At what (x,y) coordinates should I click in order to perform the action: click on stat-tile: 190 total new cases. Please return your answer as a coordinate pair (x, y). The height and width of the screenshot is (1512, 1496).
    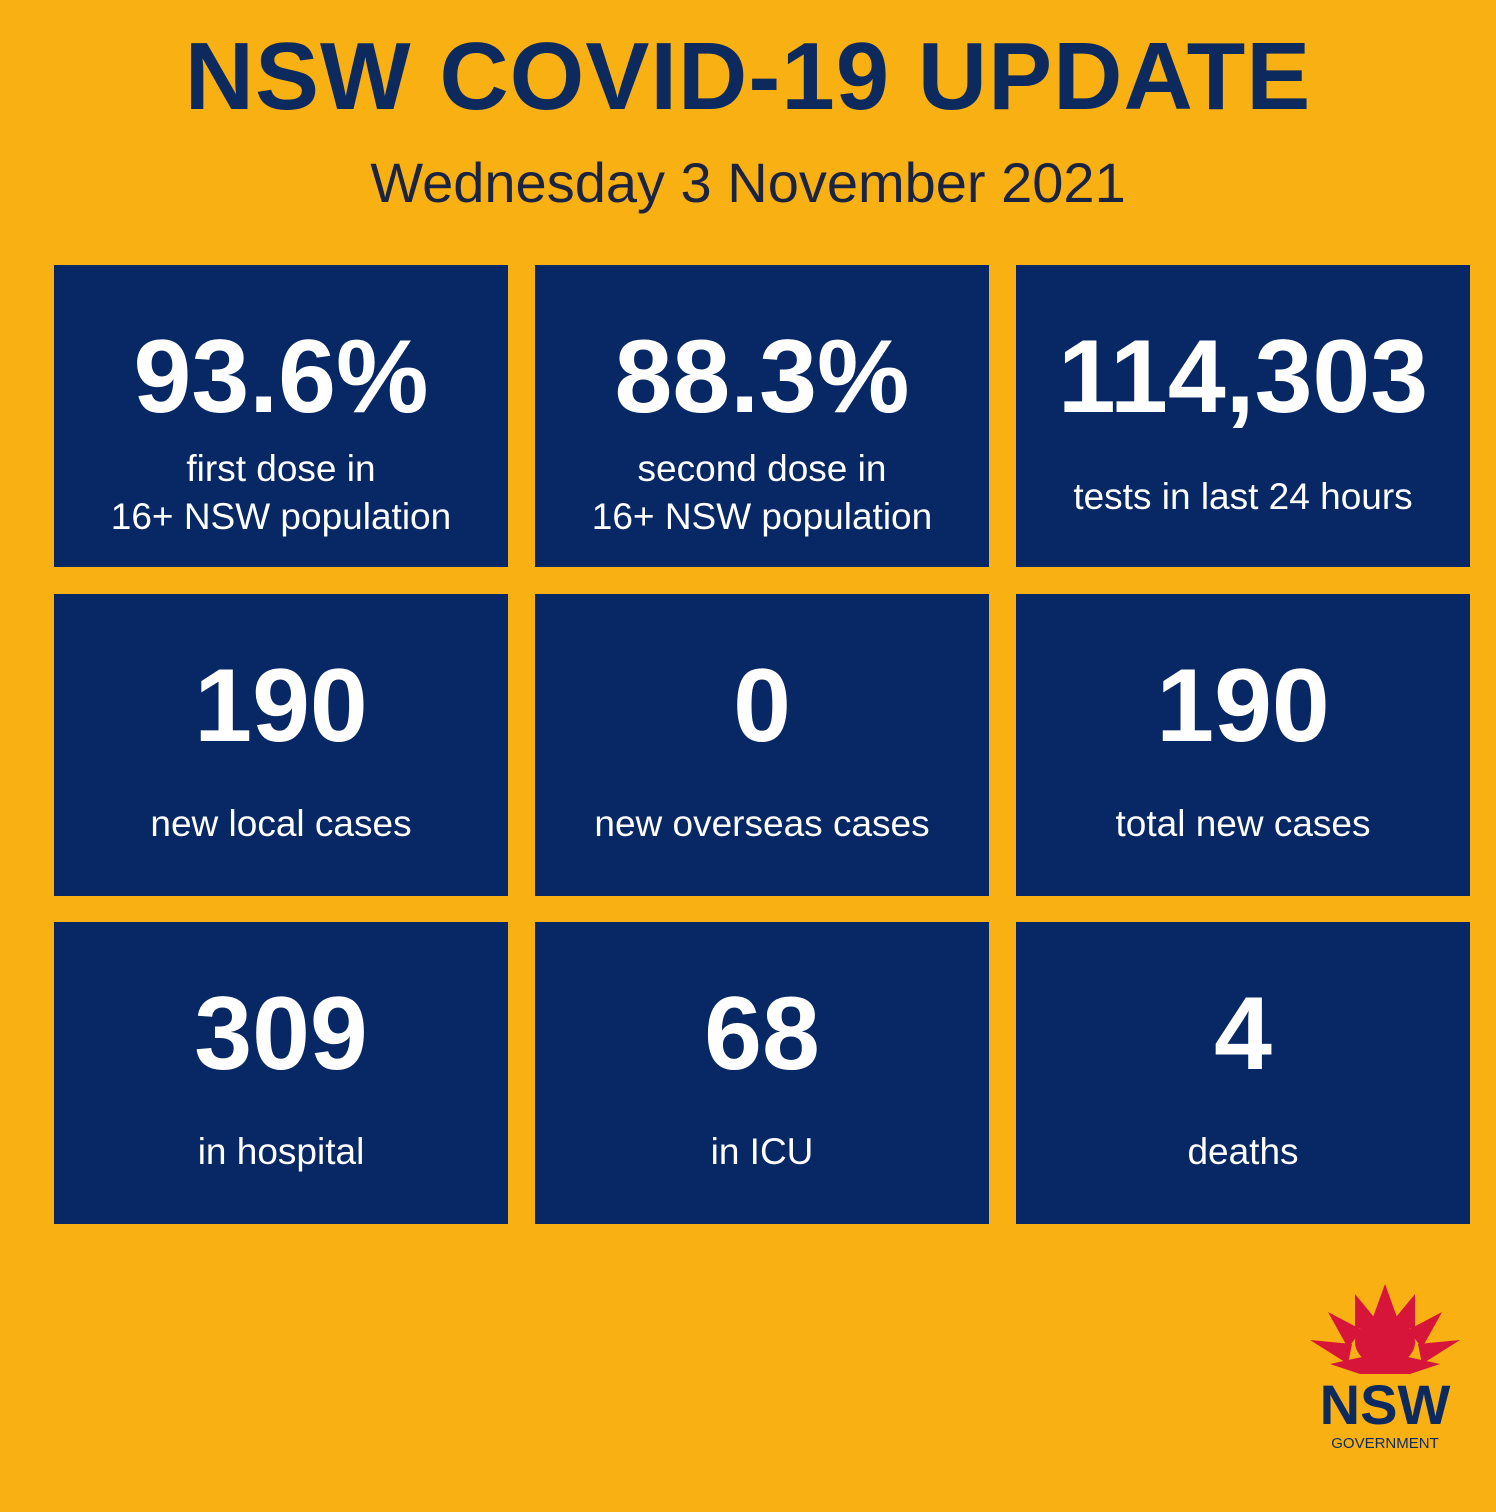
    Looking at the image, I should click on (1243, 745).